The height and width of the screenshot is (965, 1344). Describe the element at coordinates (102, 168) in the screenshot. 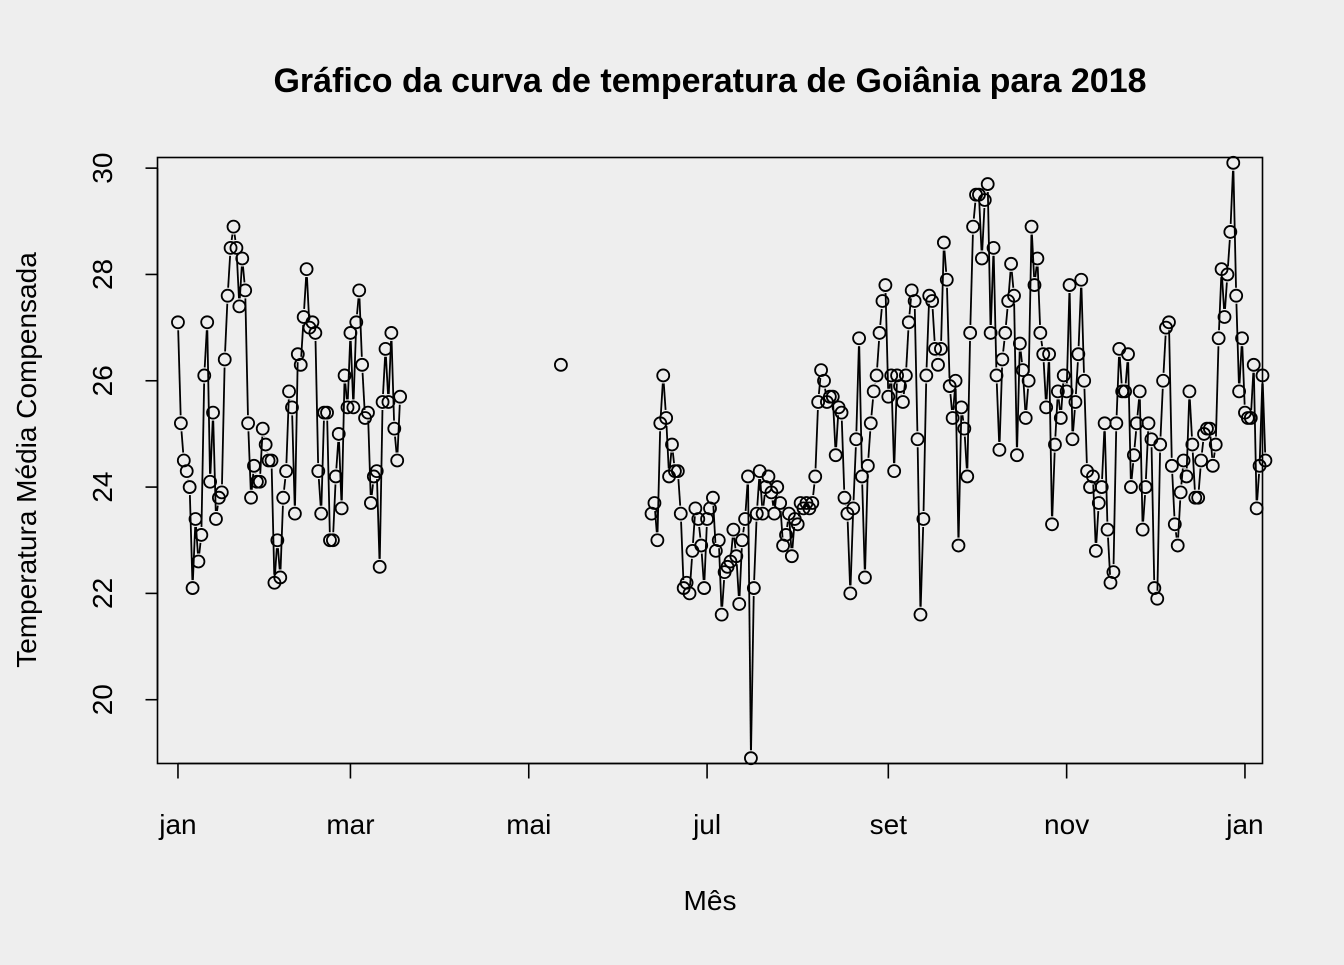

I see `y-tick-label: 30` at that location.